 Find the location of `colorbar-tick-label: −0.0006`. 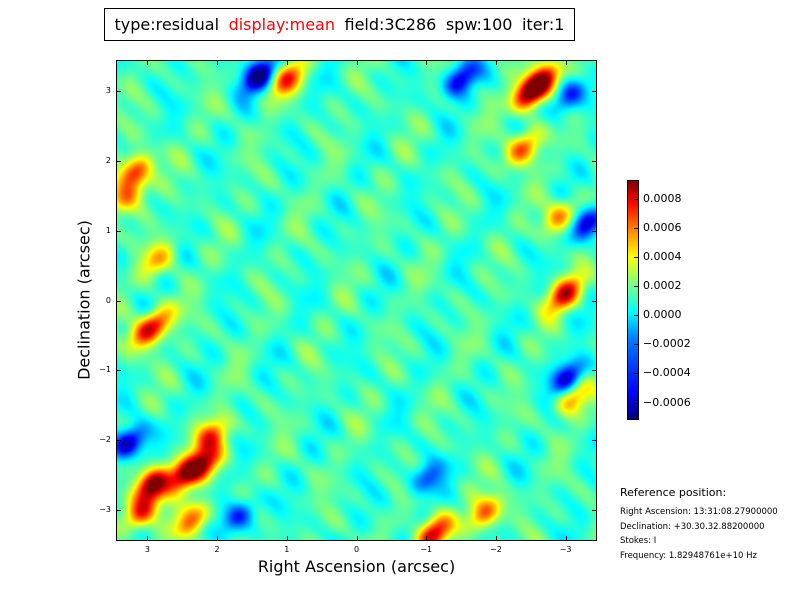

colorbar-tick-label: −0.0006 is located at coordinates (667, 402).